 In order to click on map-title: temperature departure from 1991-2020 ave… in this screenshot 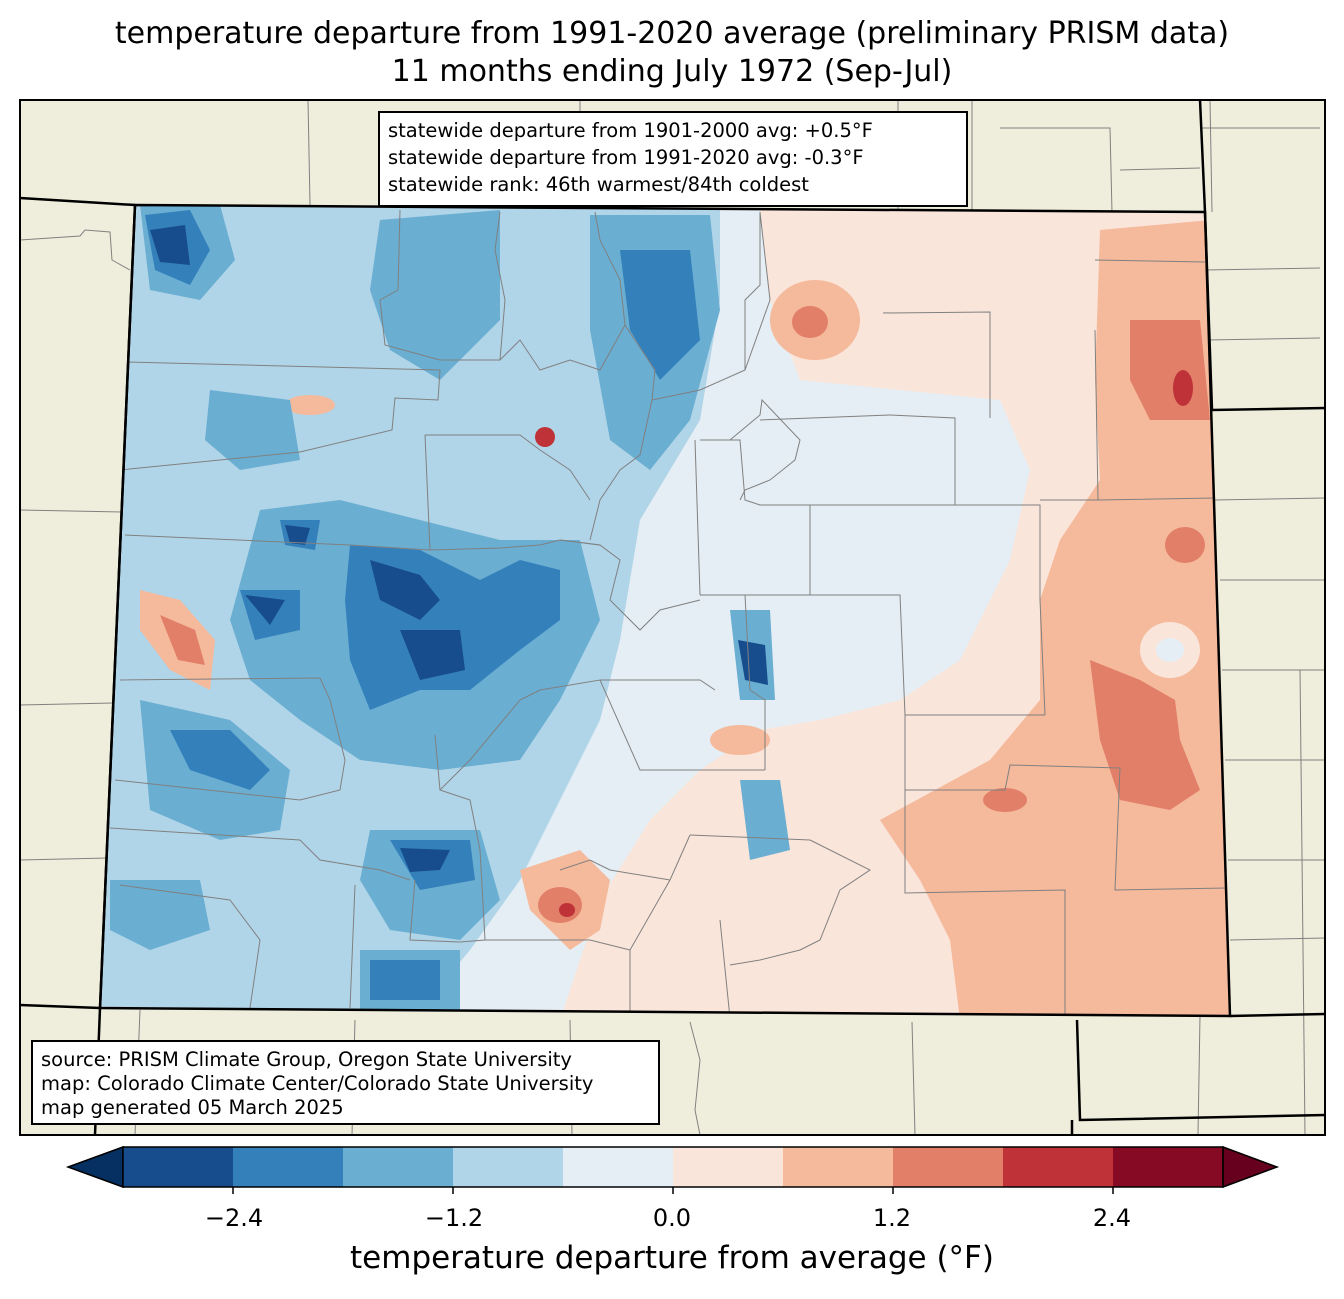, I will do `click(672, 33)`.